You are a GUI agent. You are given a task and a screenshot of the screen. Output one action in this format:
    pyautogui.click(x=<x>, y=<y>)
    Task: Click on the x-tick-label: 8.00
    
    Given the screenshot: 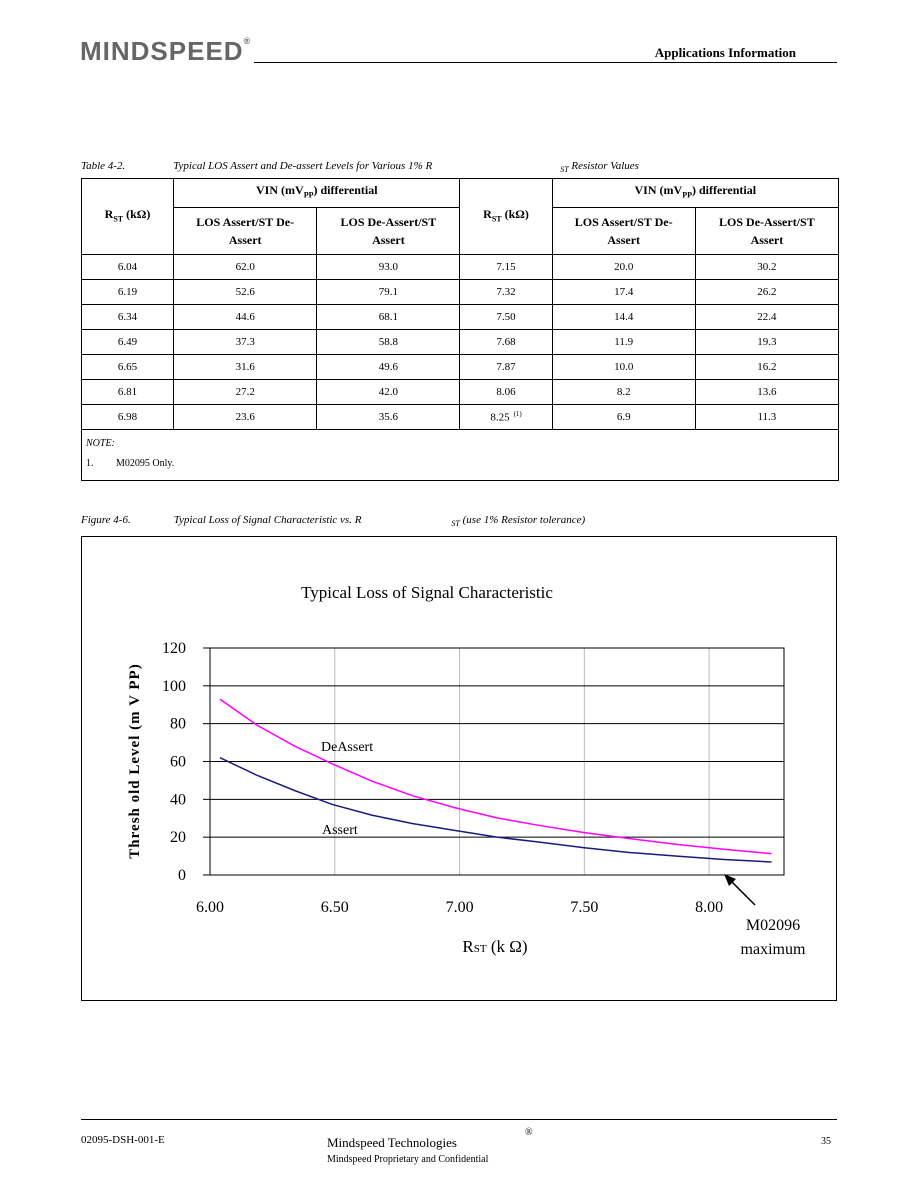 What is the action you would take?
    pyautogui.click(x=709, y=907)
    